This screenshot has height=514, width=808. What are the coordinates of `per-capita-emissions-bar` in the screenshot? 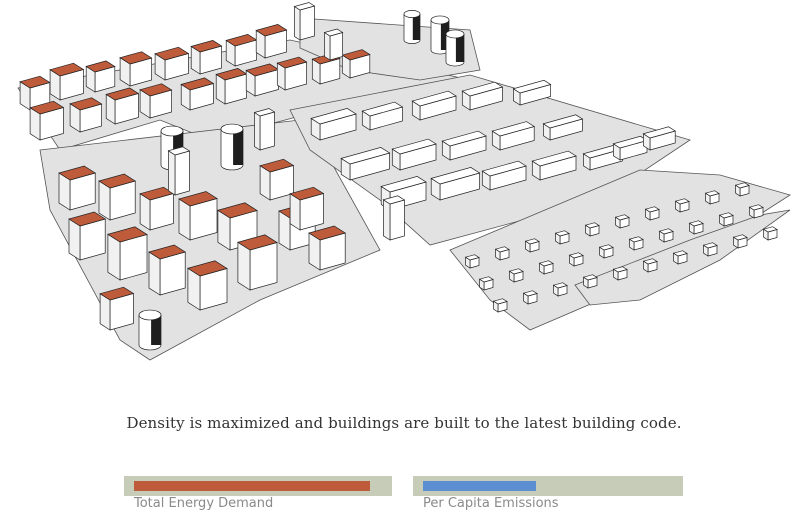 It's located at (479, 486).